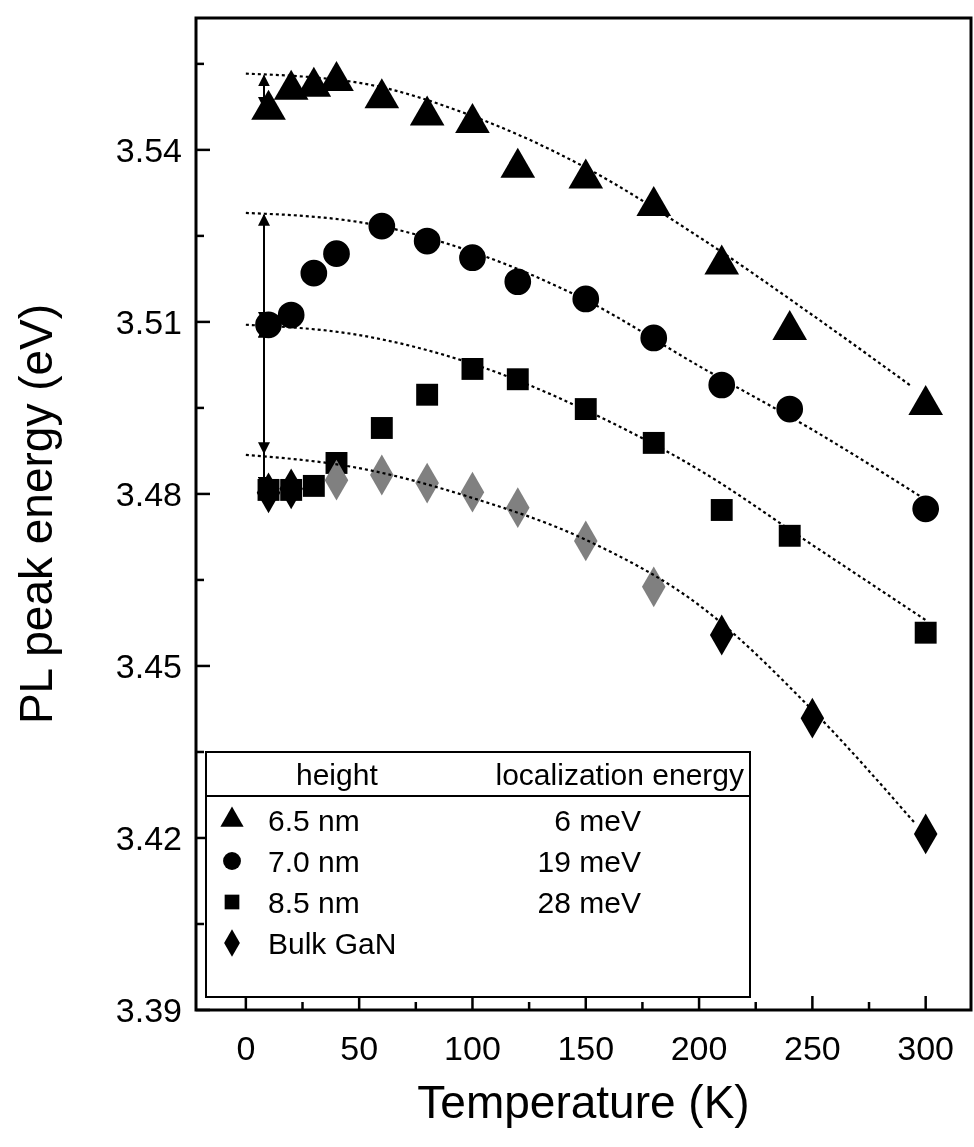 This screenshot has height=1147, width=974. Describe the element at coordinates (148, 665) in the screenshot. I see `y-tick-label: 3.45` at that location.